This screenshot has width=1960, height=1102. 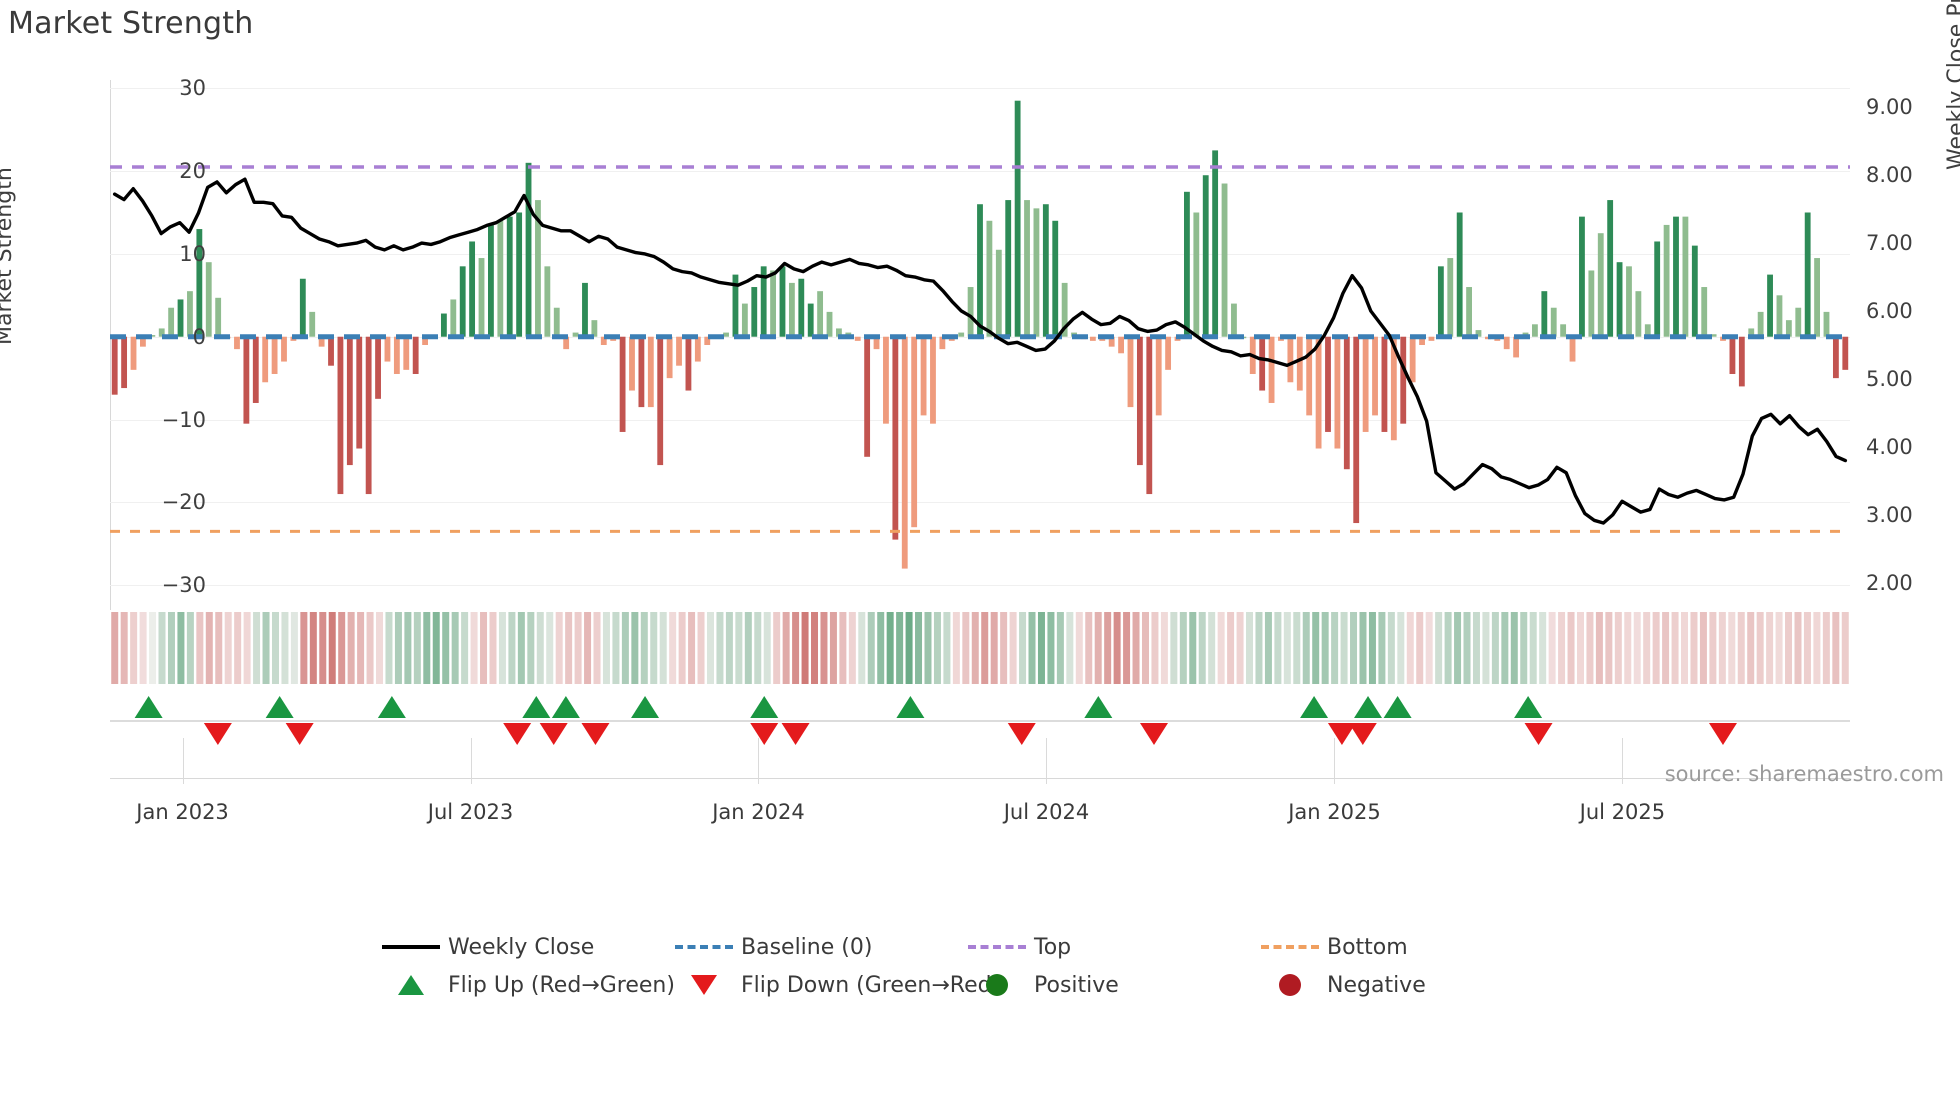 What do you see at coordinates (1042, 985) in the screenshot?
I see `legend-item-positive: Positive` at bounding box center [1042, 985].